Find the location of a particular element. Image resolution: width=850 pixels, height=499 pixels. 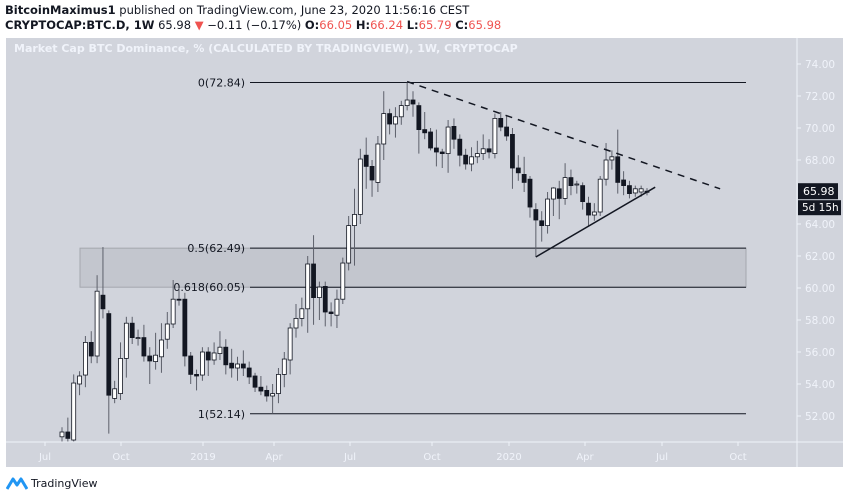

time-tick-label: 2020 is located at coordinates (508, 457).